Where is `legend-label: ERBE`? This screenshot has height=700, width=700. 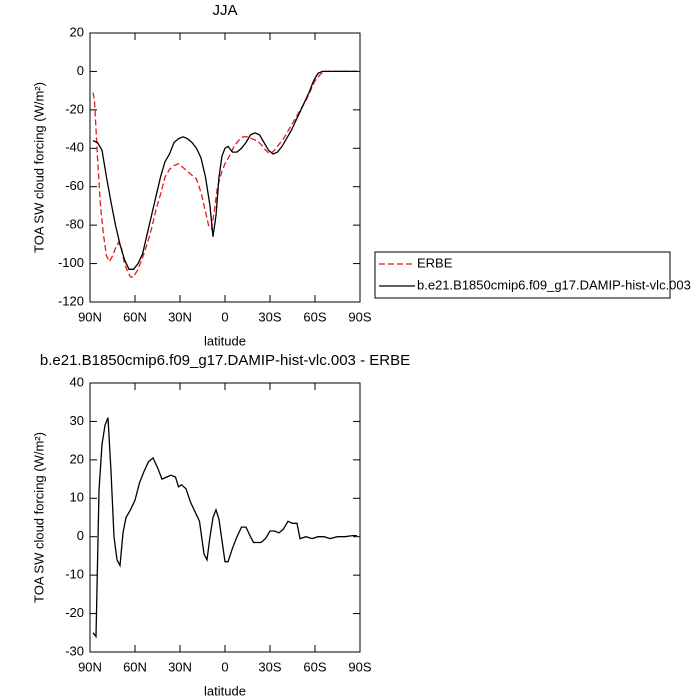 legend-label: ERBE is located at coordinates (435, 262).